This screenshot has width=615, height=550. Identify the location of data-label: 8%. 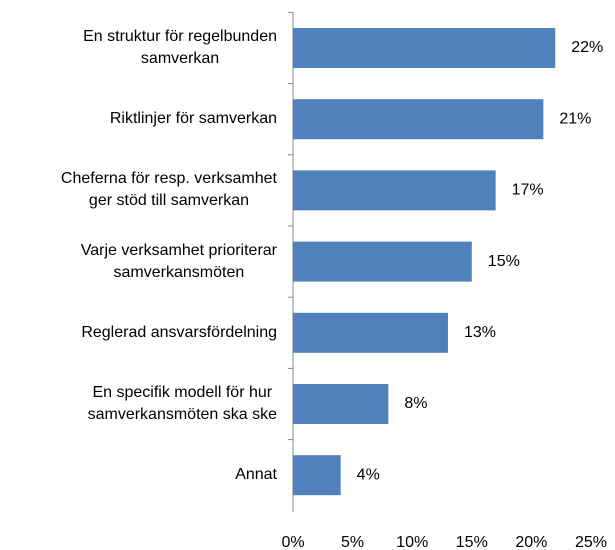
(415, 403).